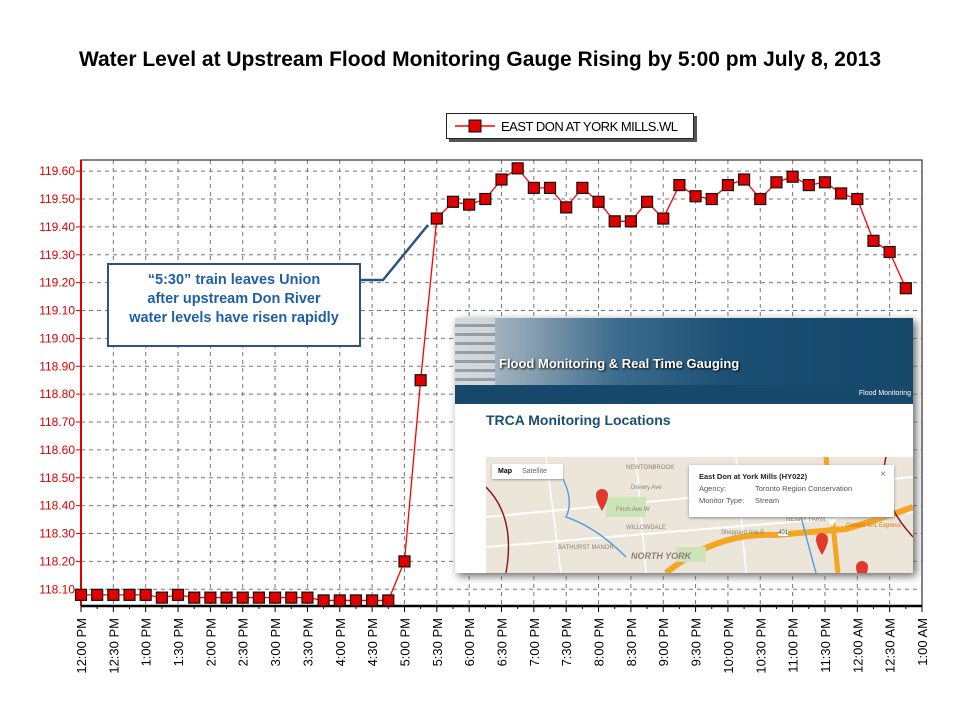 The height and width of the screenshot is (720, 960). Describe the element at coordinates (275, 642) in the screenshot. I see `x-tick-label: 3:00 PM` at that location.